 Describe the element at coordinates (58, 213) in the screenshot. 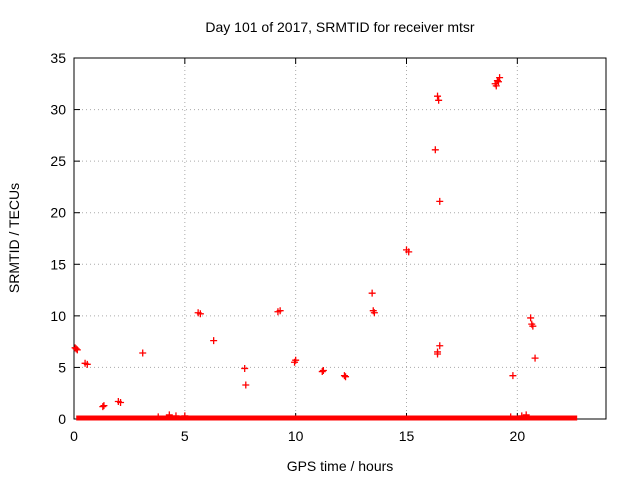

I see `y-tick-label: 20` at that location.